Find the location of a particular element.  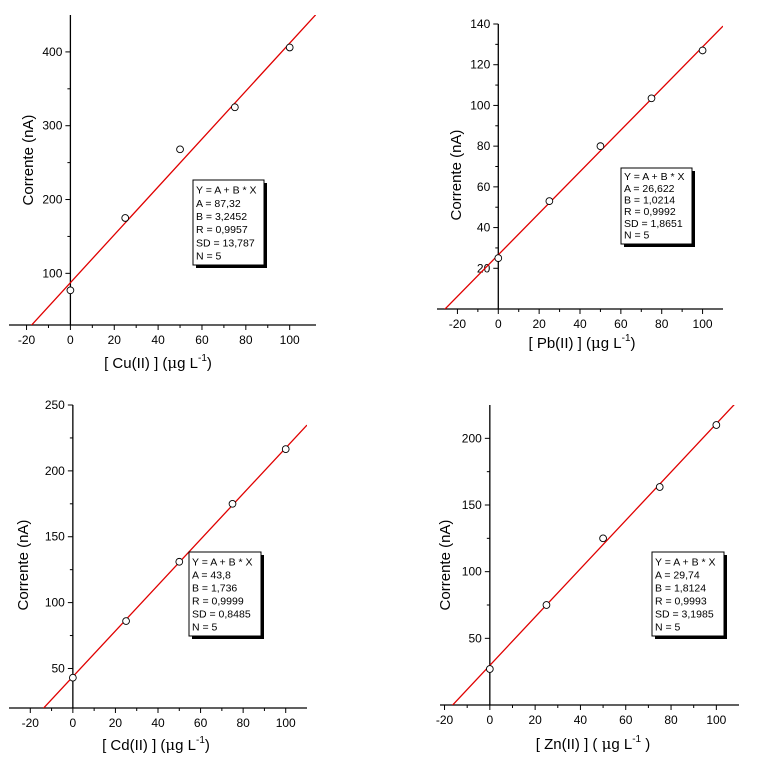

fit-result-line: A = 29,74 is located at coordinates (677, 576).